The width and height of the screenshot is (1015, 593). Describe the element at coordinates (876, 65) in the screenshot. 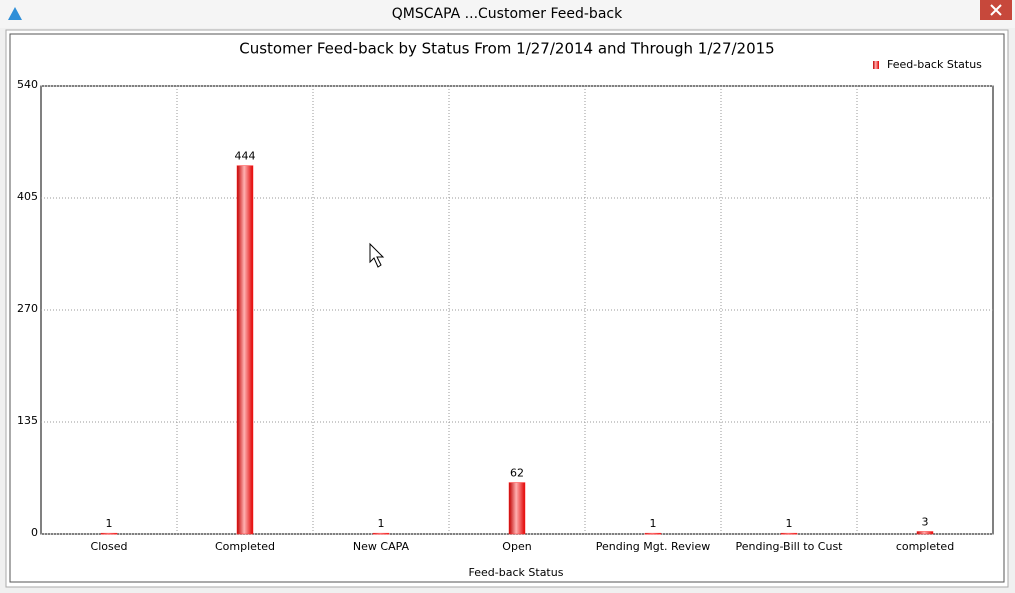

I see `legend-swatch` at that location.